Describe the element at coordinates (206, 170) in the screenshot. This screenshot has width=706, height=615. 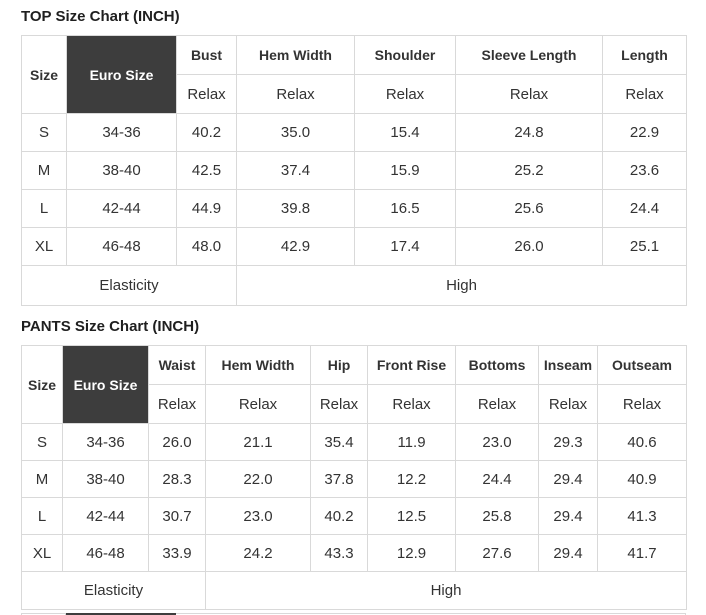
I see `measurement-cell: 42.5` at that location.